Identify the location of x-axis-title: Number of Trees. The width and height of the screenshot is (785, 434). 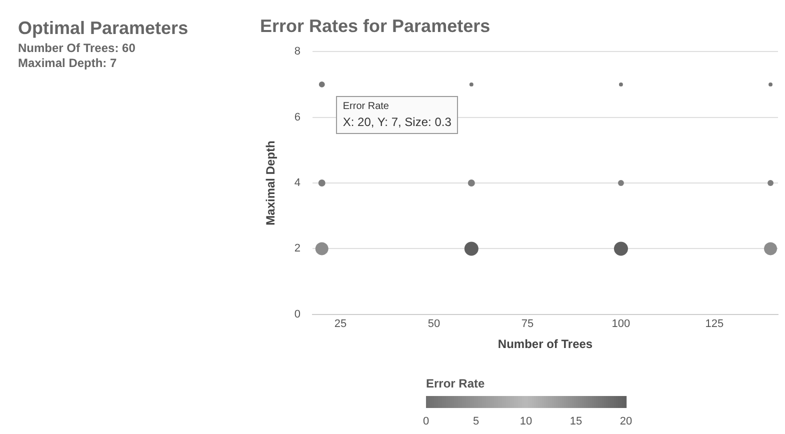
(545, 344).